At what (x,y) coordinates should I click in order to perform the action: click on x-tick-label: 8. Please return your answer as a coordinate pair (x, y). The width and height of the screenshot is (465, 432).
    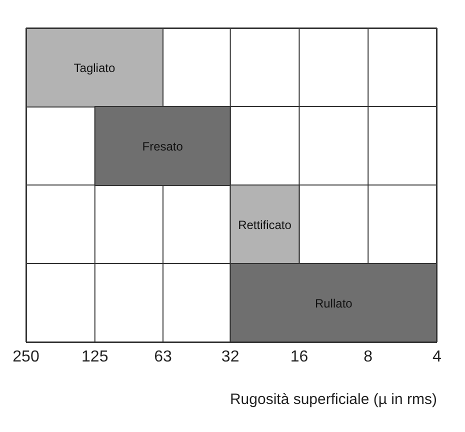
    Looking at the image, I should click on (368, 357).